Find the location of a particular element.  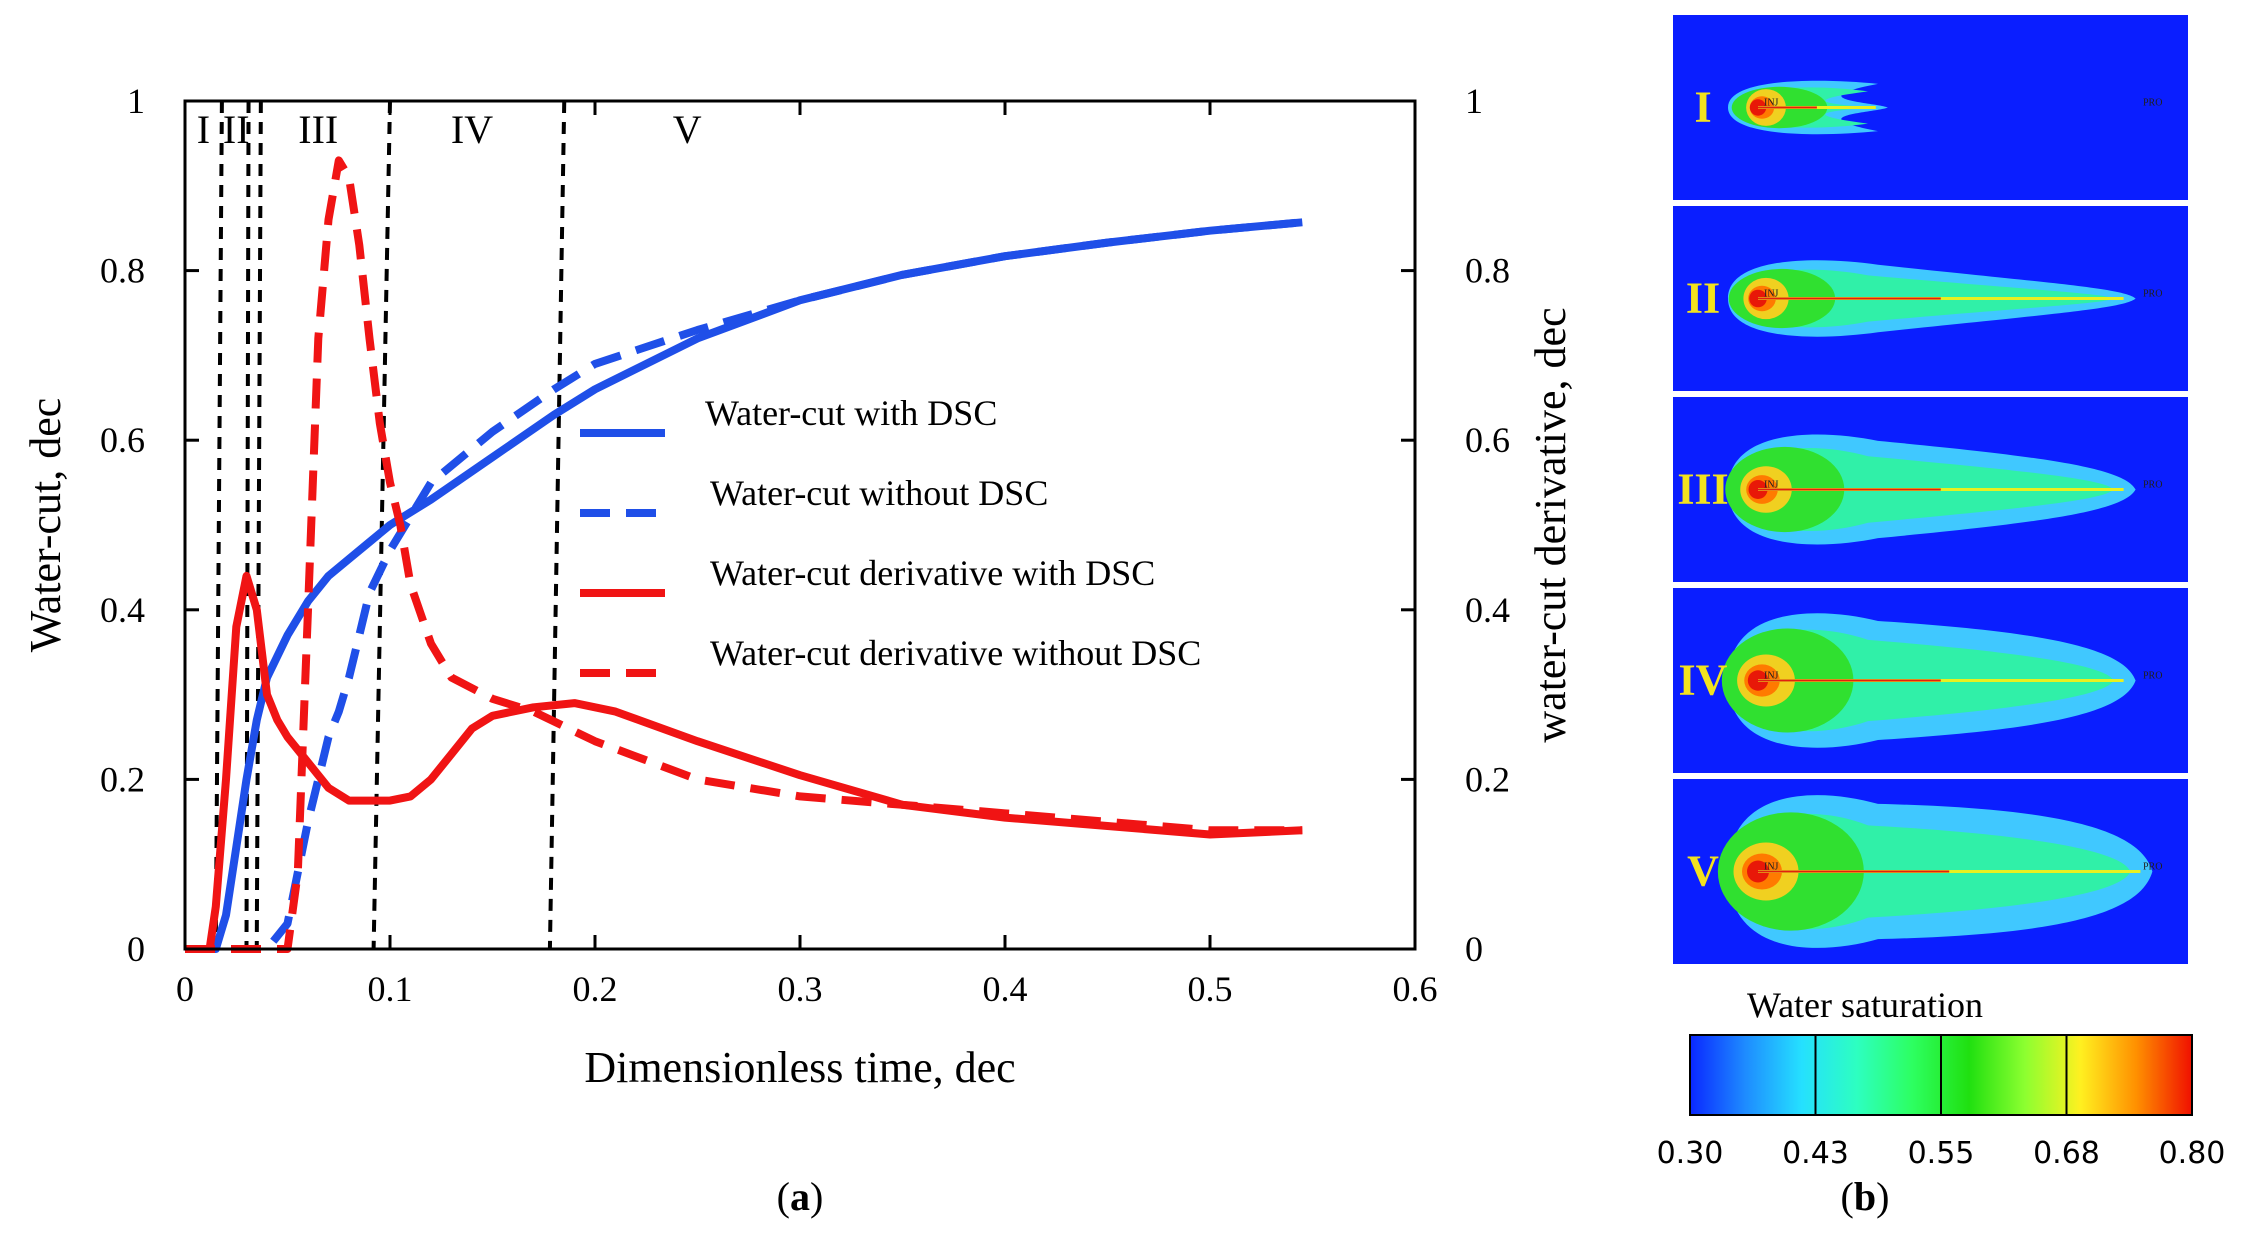

x-tick-label: 0.6 is located at coordinates (1415, 989).